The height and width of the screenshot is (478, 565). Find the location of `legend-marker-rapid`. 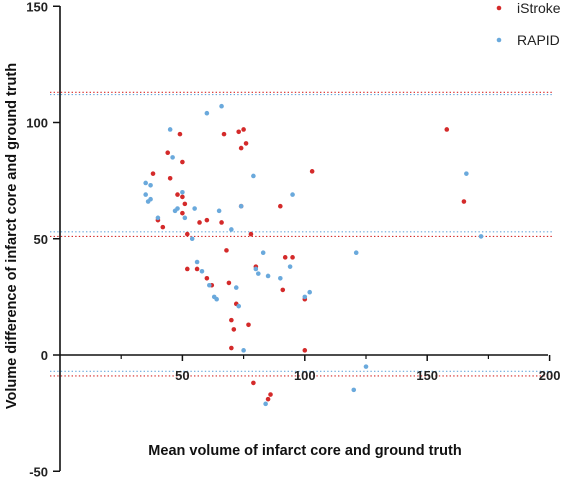

legend-marker-rapid is located at coordinates (499, 40).